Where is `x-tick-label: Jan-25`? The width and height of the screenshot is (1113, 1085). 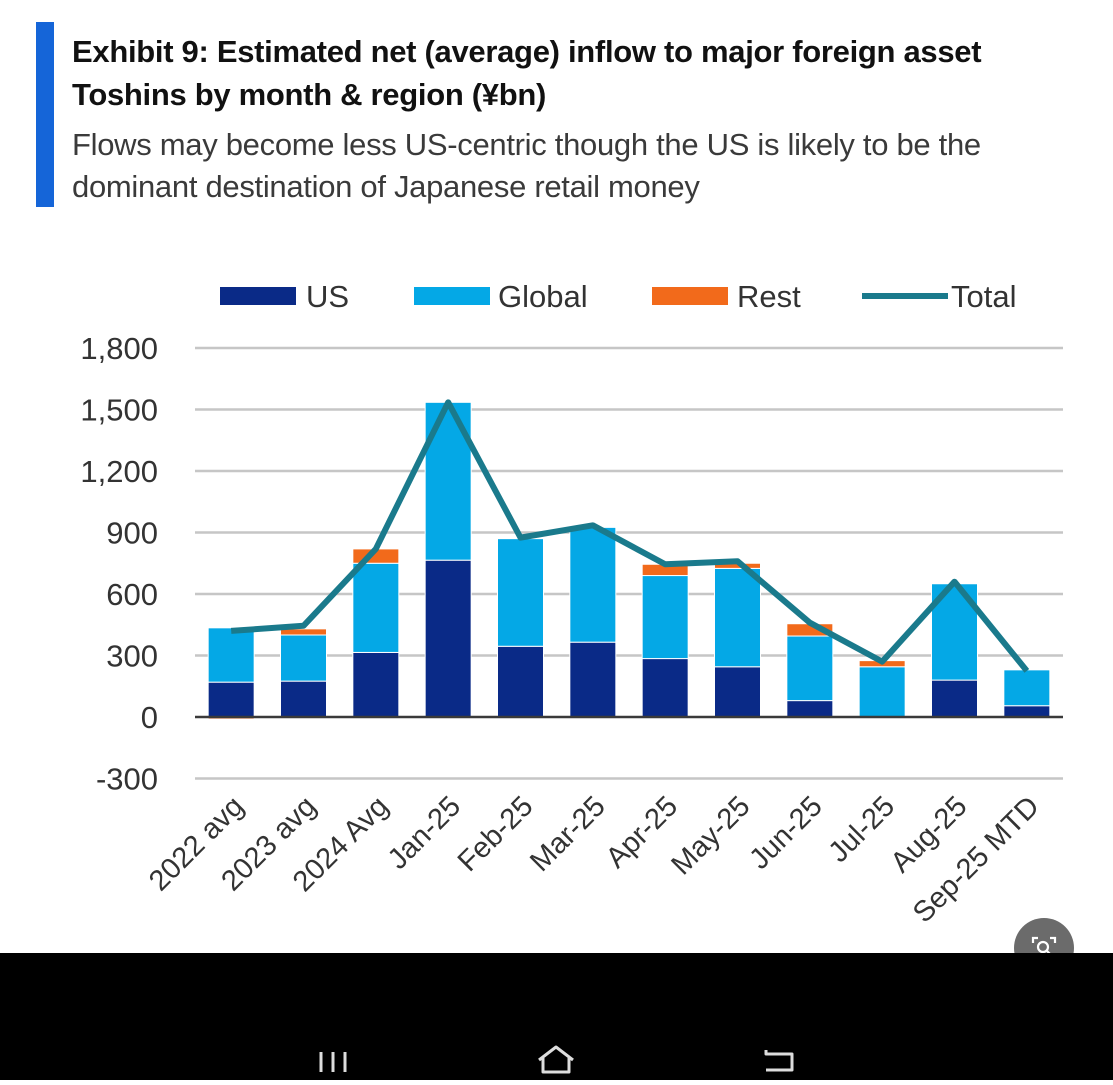 x-tick-label: Jan-25 is located at coordinates (424, 832).